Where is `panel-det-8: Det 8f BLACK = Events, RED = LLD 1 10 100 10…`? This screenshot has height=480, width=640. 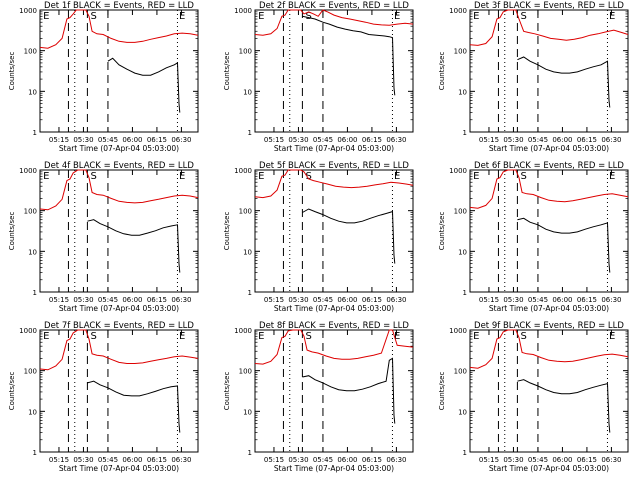
panel-det-8: Det 8f BLACK = Events, RED = LLD 1 10 100 10… is located at coordinates (318, 397).